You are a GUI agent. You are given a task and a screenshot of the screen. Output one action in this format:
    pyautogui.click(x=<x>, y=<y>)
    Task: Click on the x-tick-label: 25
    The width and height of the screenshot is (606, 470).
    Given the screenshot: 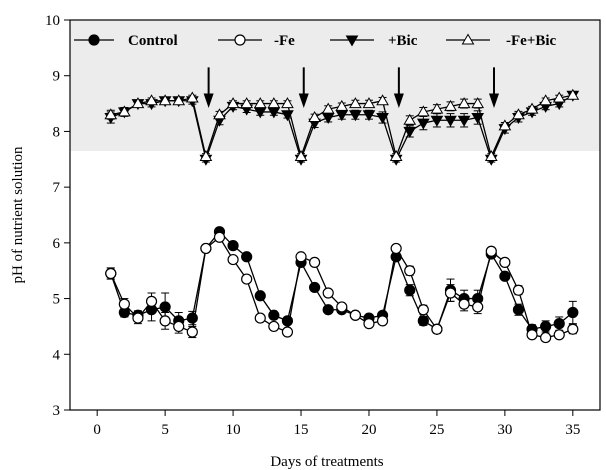 What is the action you would take?
    pyautogui.click(x=436, y=430)
    